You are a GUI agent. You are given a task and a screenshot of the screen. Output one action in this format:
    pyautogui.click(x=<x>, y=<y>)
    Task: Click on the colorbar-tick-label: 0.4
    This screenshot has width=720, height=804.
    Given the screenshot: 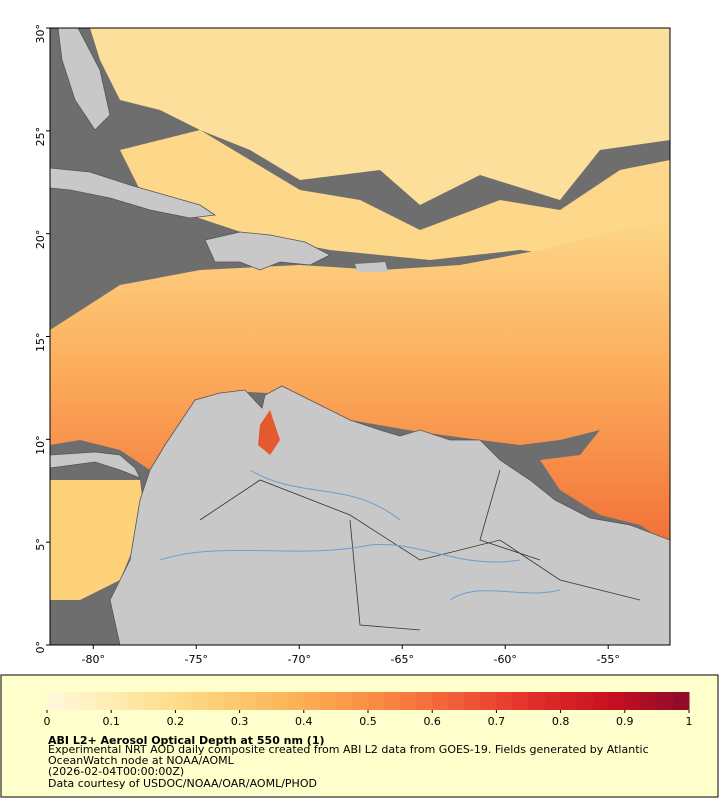 What is the action you would take?
    pyautogui.click(x=304, y=721)
    